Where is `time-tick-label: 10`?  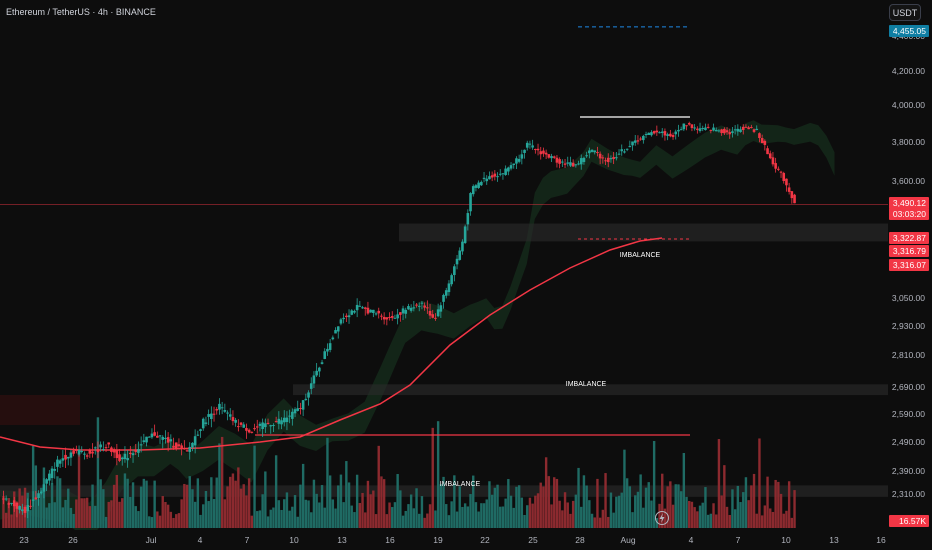 time-tick-label: 10 is located at coordinates (294, 540).